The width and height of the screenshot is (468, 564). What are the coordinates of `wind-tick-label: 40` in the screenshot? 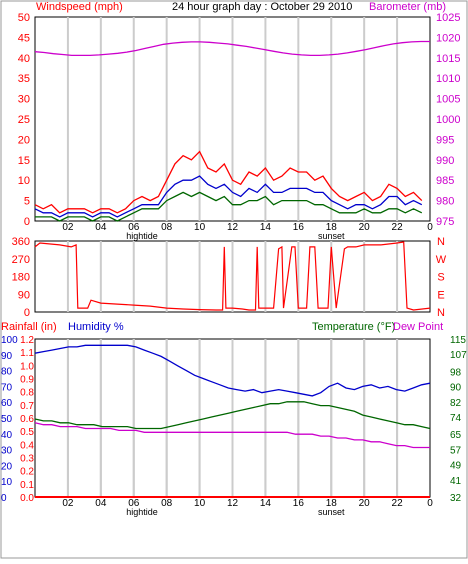 It's located at (24, 59).